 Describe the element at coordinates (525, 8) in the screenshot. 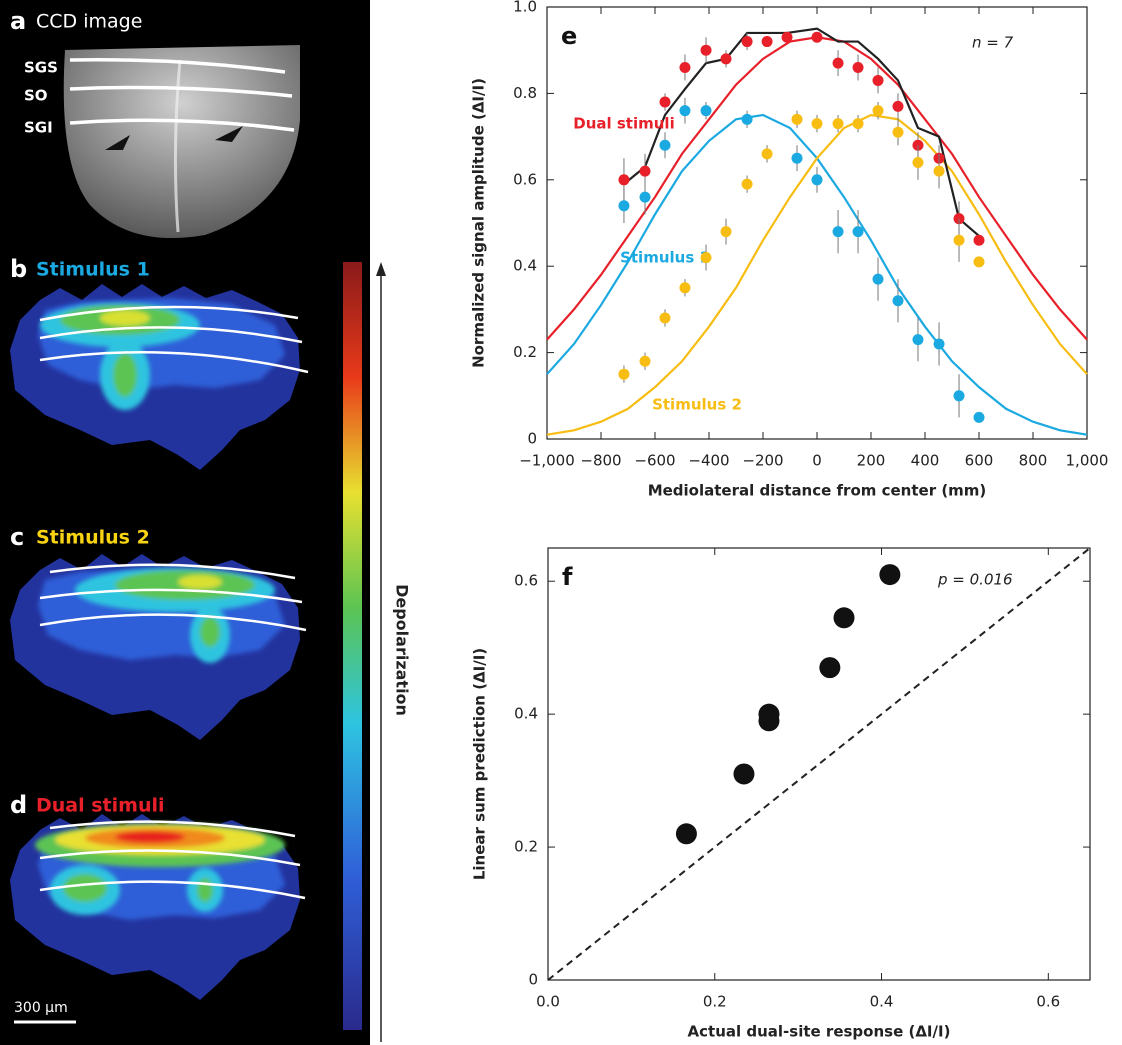

I see `y-tick-label: 1.0` at that location.